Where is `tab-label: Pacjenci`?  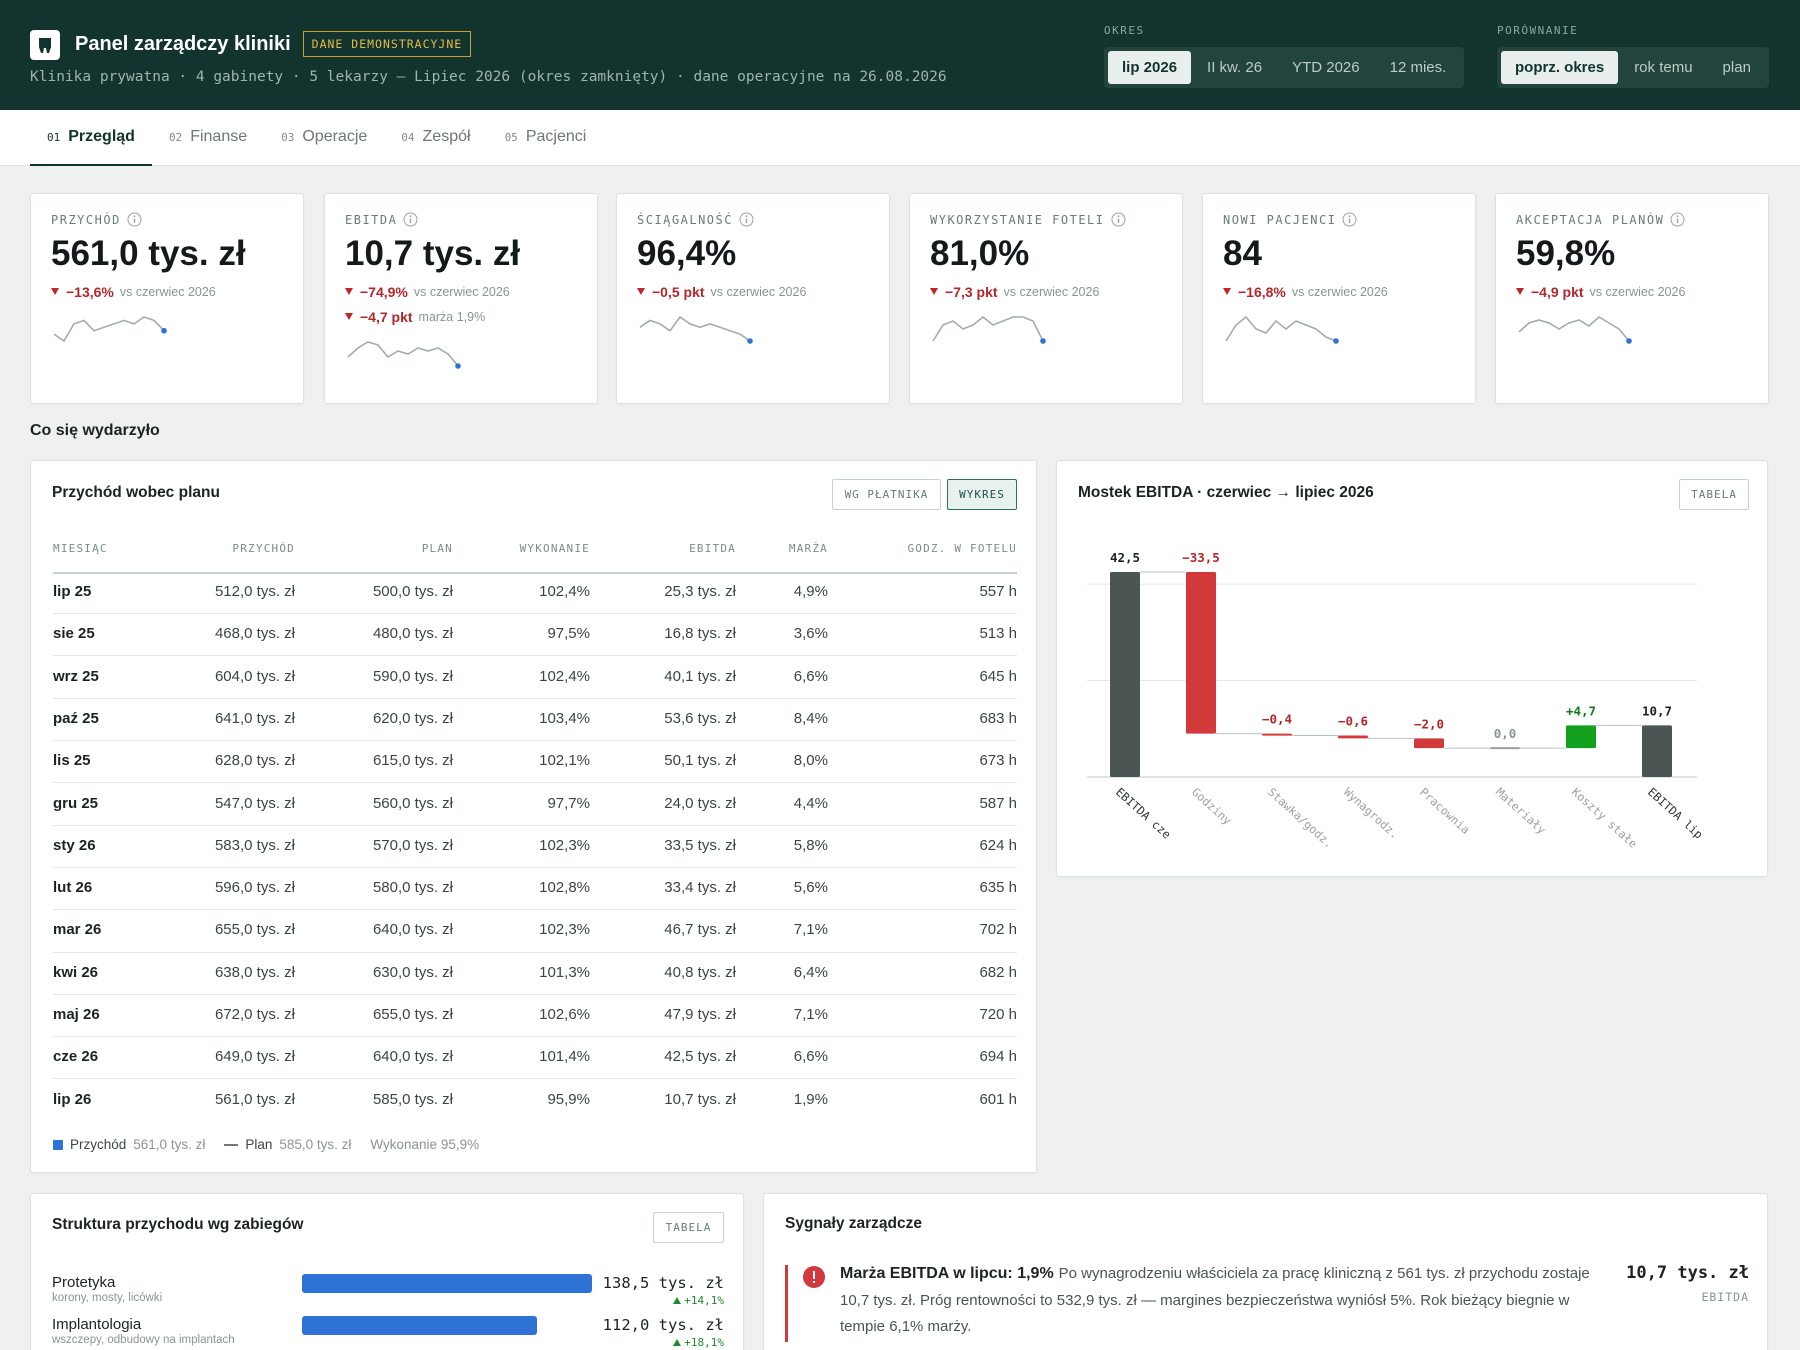 tab-label: Pacjenci is located at coordinates (556, 136).